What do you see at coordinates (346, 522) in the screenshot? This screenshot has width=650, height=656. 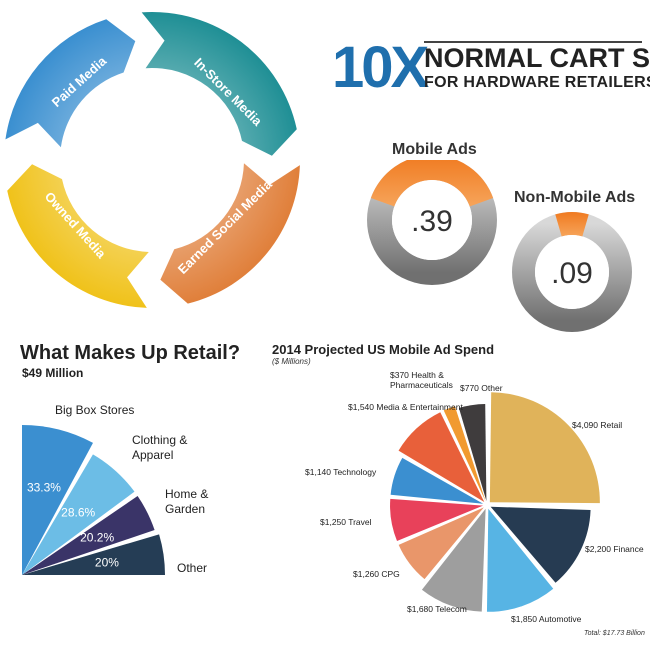 I see `spend-value-label: $1,250 Travel` at bounding box center [346, 522].